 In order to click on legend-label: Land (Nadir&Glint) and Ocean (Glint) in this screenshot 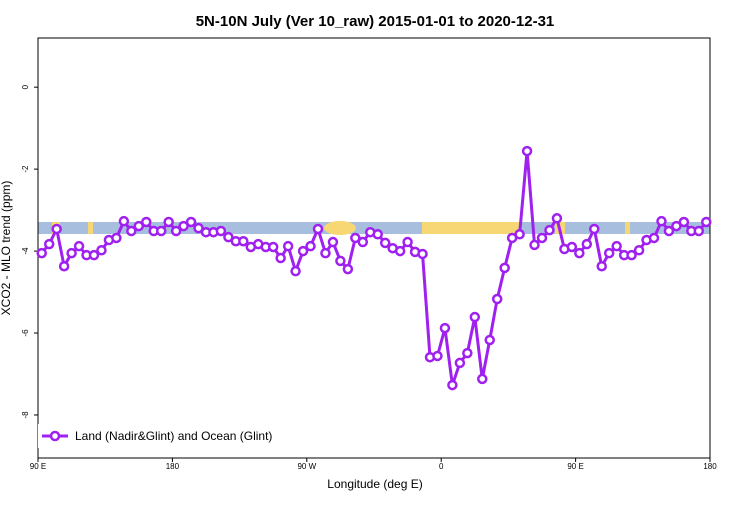, I will do `click(173, 436)`.